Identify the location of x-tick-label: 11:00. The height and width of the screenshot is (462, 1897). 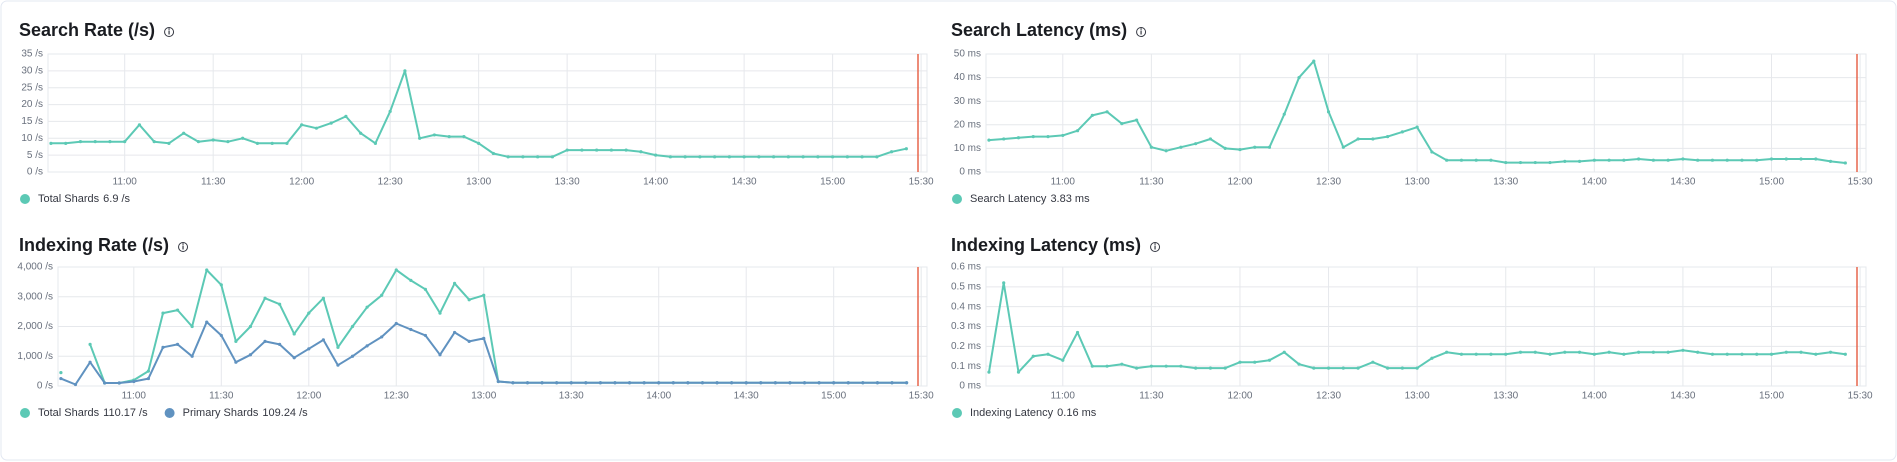
(1063, 182).